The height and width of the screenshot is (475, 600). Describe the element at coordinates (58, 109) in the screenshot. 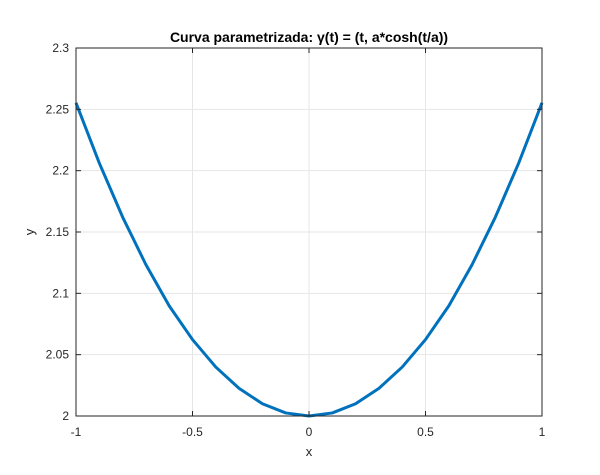

I see `y-tick-label: 2.25` at that location.